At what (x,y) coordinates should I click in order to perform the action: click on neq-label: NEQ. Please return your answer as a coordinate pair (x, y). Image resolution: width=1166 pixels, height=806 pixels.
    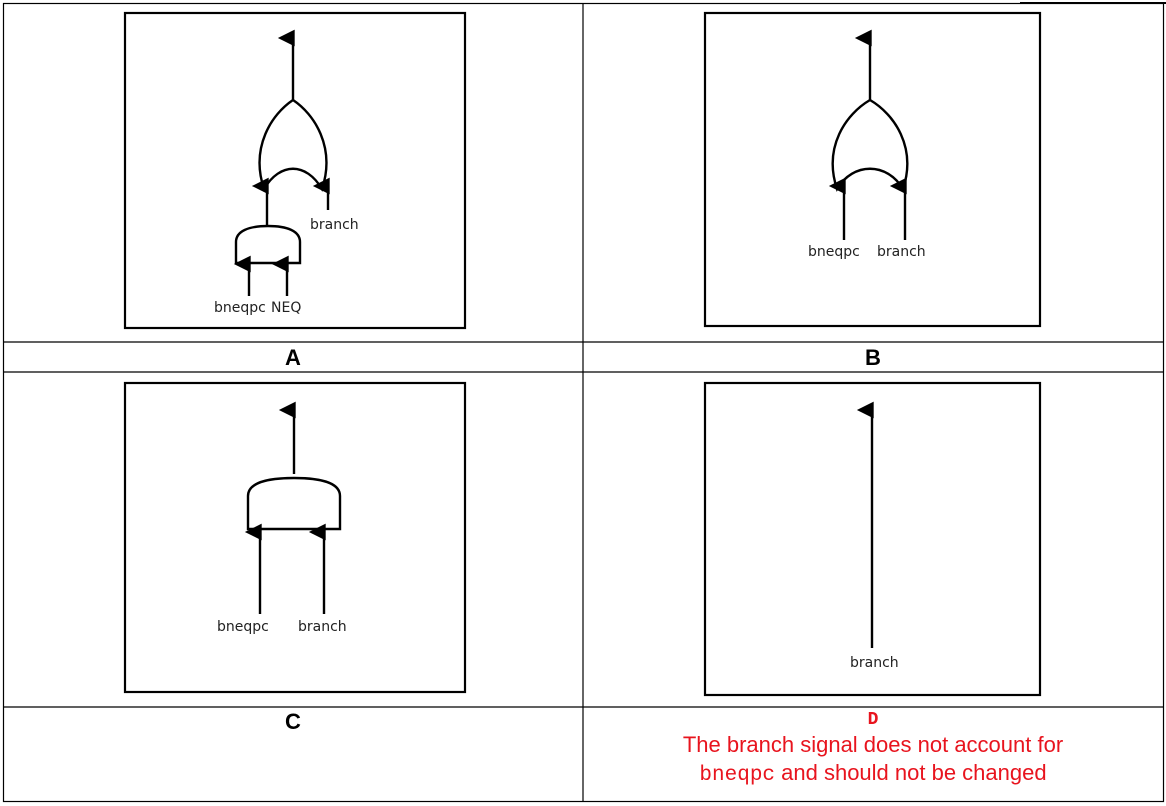
    Looking at the image, I should click on (286, 308).